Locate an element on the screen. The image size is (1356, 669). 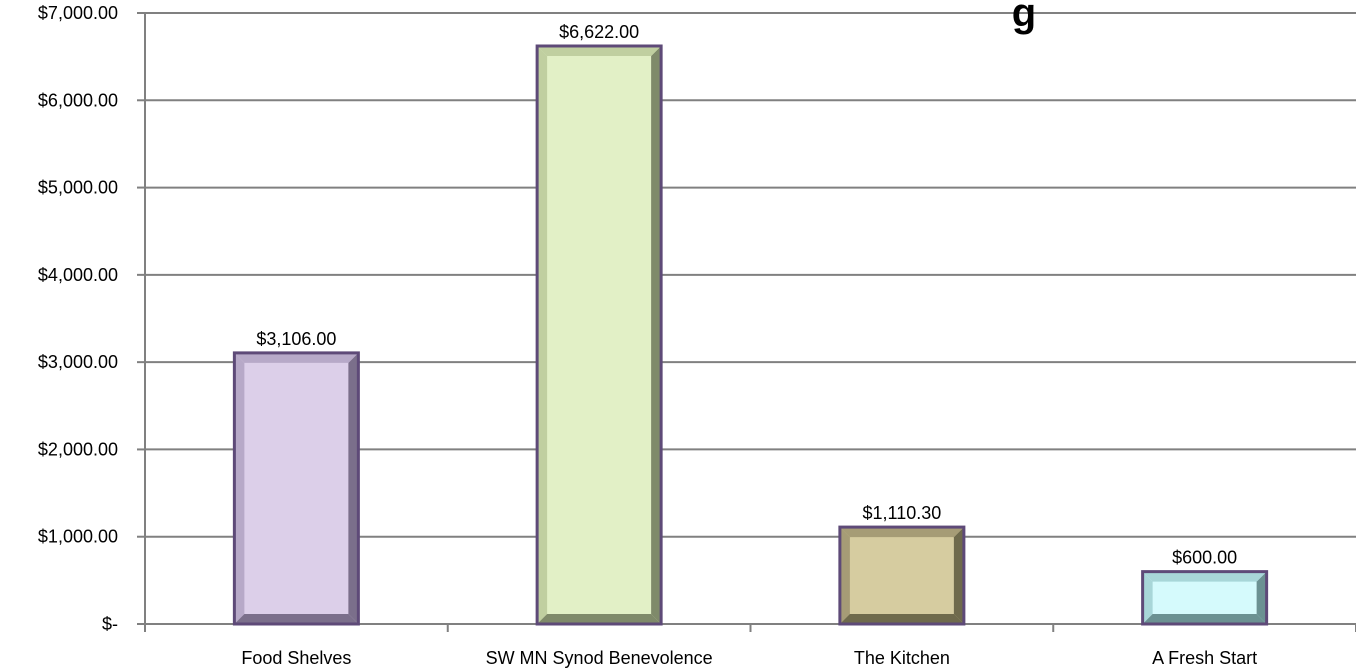
data-label: $3,106.00 is located at coordinates (296, 339).